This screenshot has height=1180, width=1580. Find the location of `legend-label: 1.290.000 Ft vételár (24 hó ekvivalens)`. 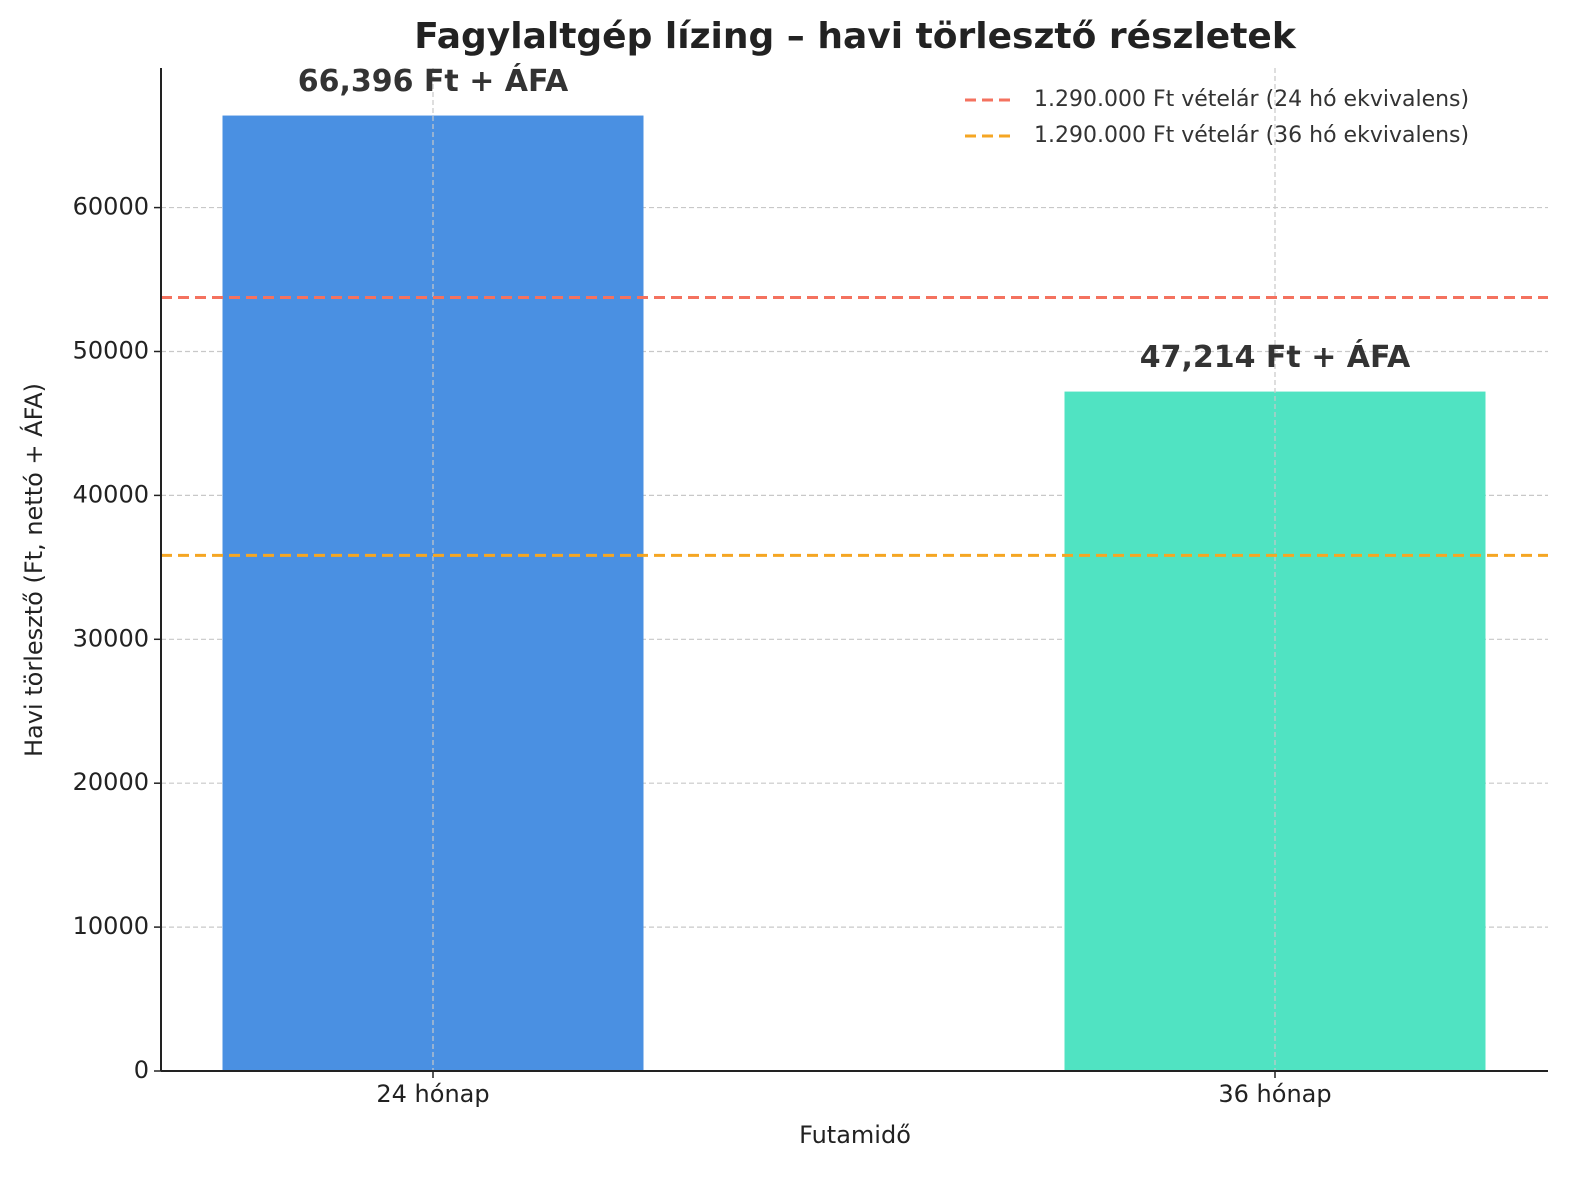

legend-label: 1.290.000 Ft vételár (24 hó ekvivalens) is located at coordinates (1251, 99).